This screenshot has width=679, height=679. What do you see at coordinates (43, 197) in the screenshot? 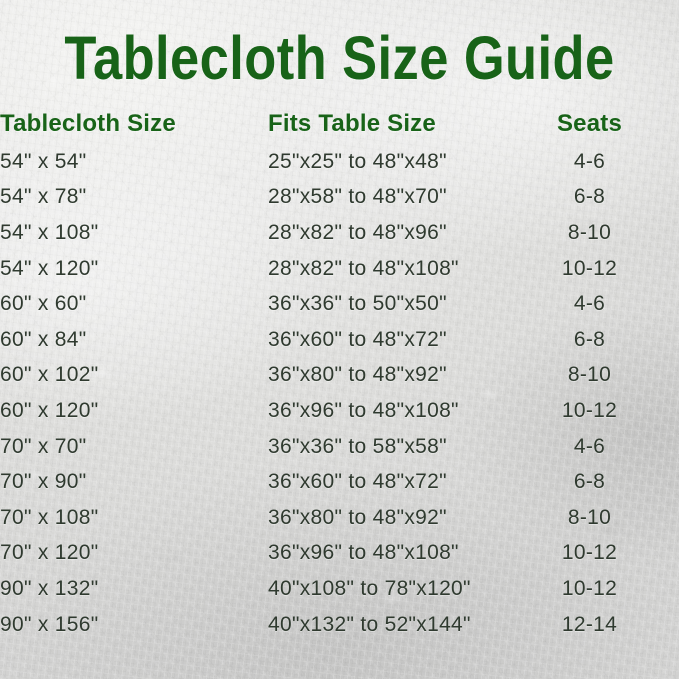
I see `cell-tablecloth-size: 54" x 78"` at bounding box center [43, 197].